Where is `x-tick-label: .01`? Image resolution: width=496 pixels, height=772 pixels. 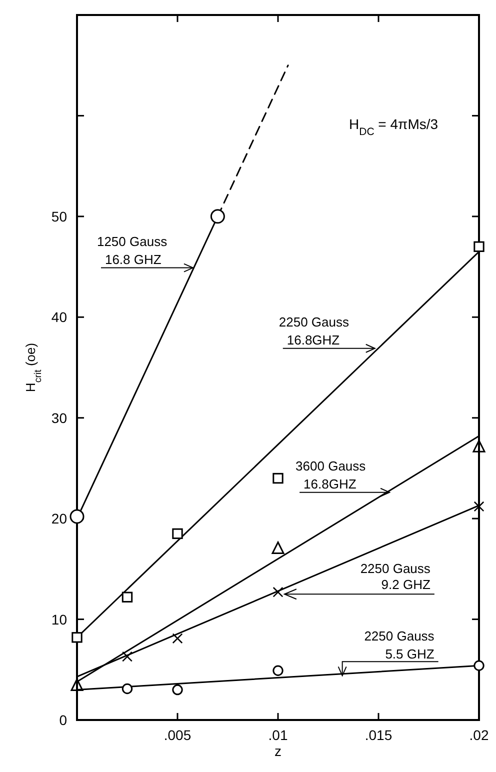 x-tick-label: .01 is located at coordinates (278, 735).